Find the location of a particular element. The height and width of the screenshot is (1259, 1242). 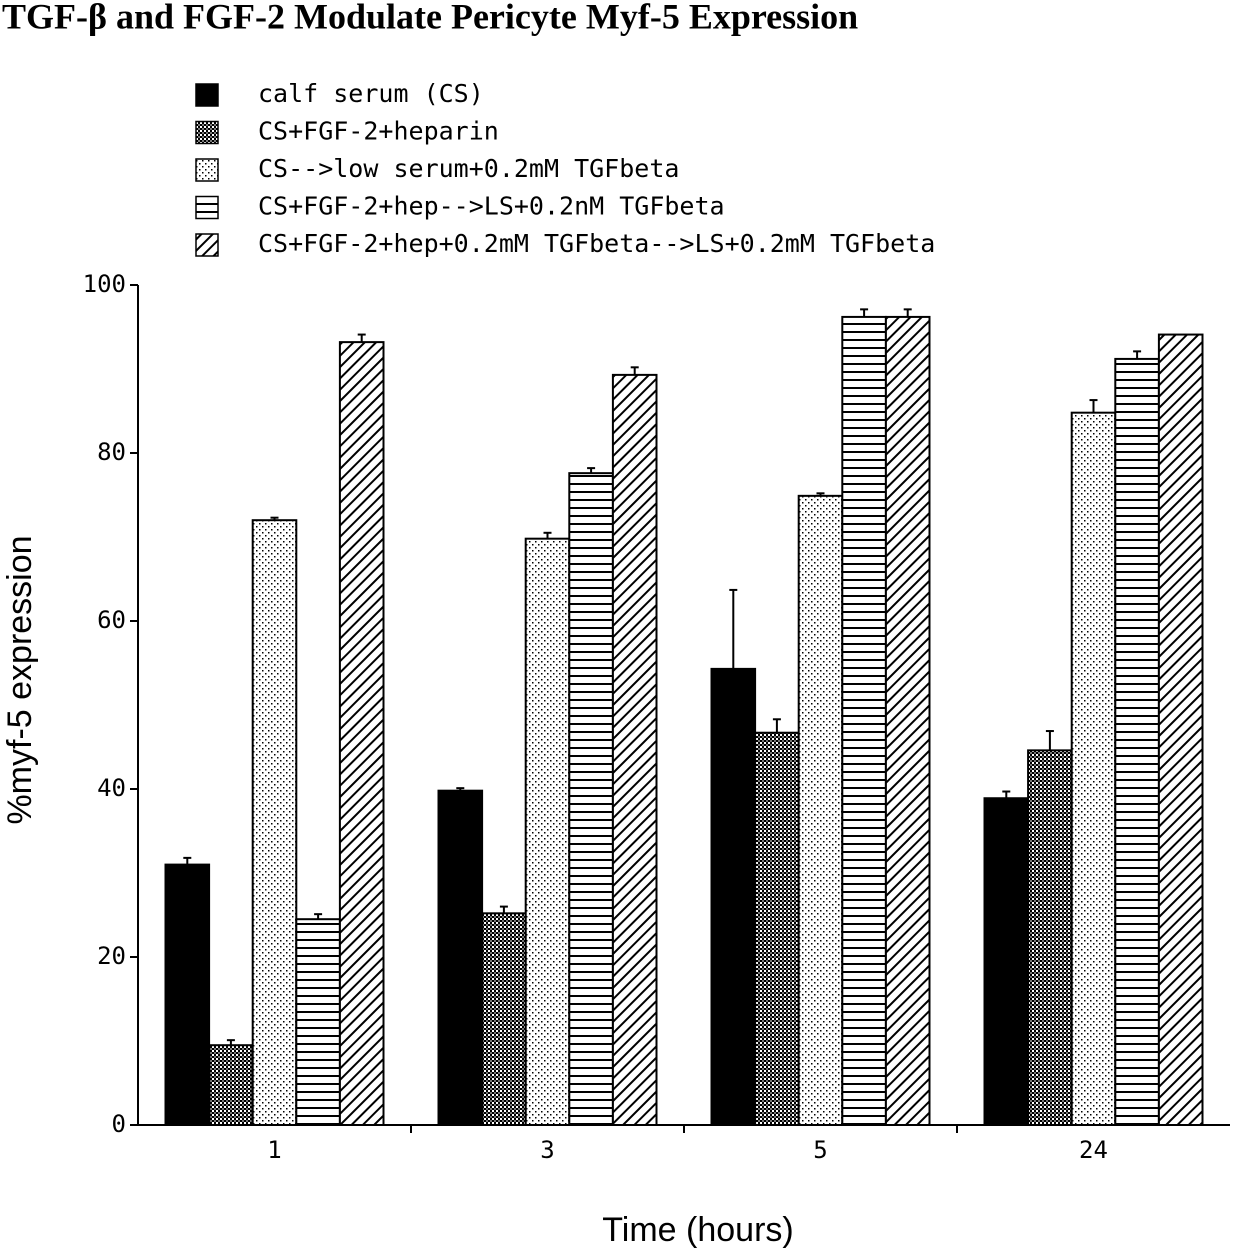

y-tick-label: 20 is located at coordinates (111, 956).